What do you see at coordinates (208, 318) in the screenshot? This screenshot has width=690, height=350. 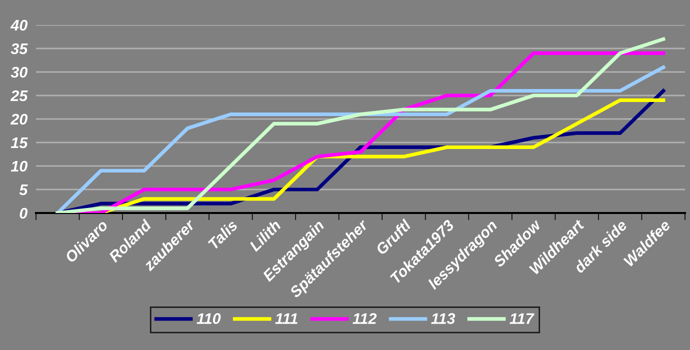 I see `legend-label: 110` at bounding box center [208, 318].